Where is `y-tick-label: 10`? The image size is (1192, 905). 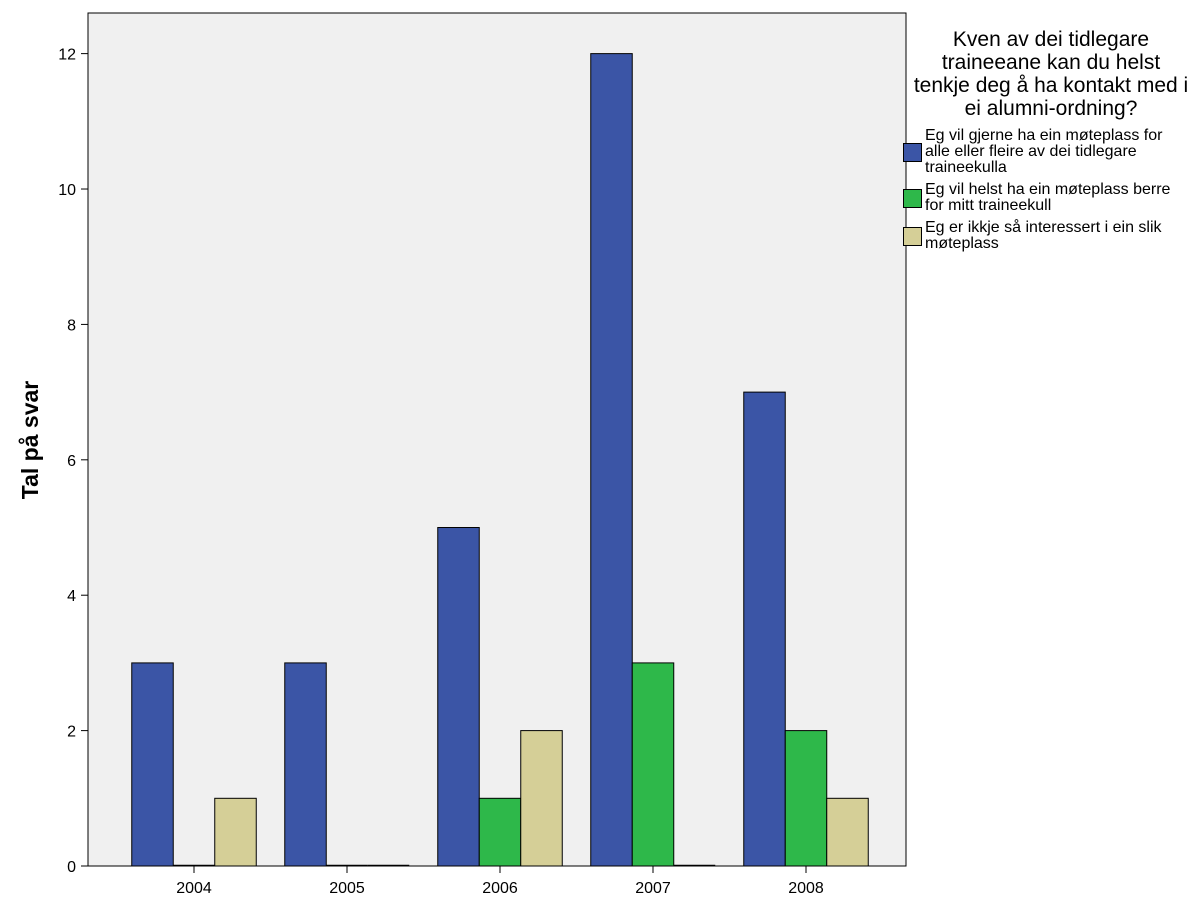 y-tick-label: 10 is located at coordinates (67, 190).